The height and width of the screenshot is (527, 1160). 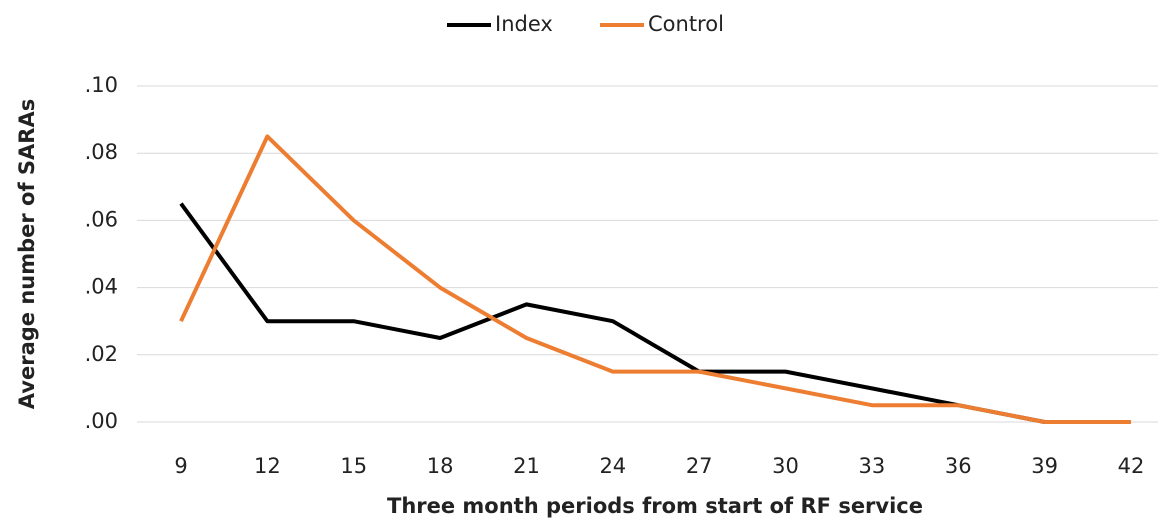 I want to click on x-tick-label: 9, so click(x=180, y=466).